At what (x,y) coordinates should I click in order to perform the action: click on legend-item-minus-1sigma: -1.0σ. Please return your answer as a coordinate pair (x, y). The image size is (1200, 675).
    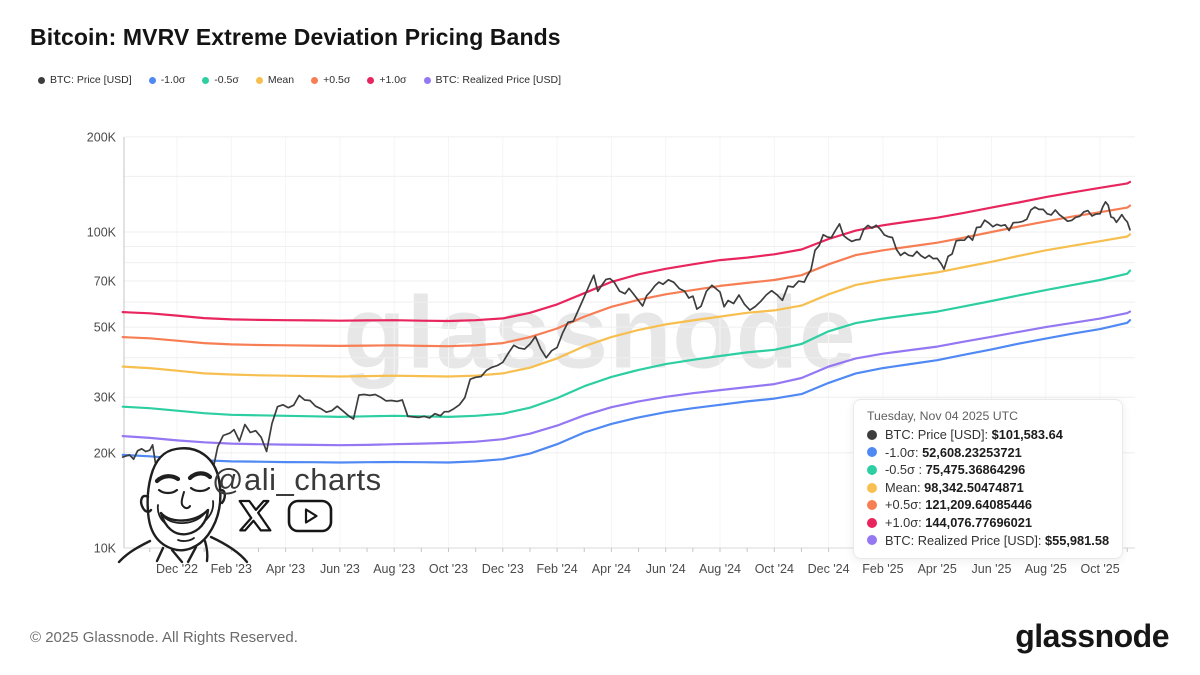
    Looking at the image, I should click on (167, 80).